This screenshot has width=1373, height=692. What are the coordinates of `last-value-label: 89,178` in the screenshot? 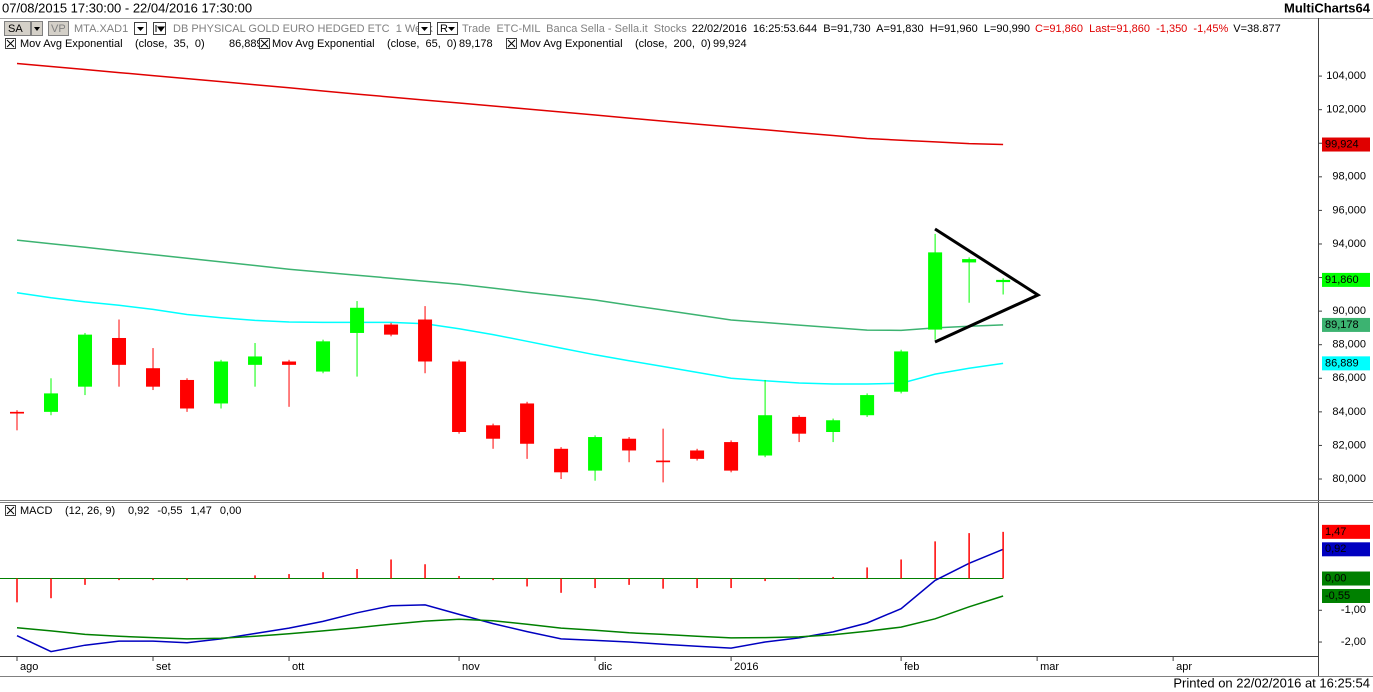 It's located at (1342, 325).